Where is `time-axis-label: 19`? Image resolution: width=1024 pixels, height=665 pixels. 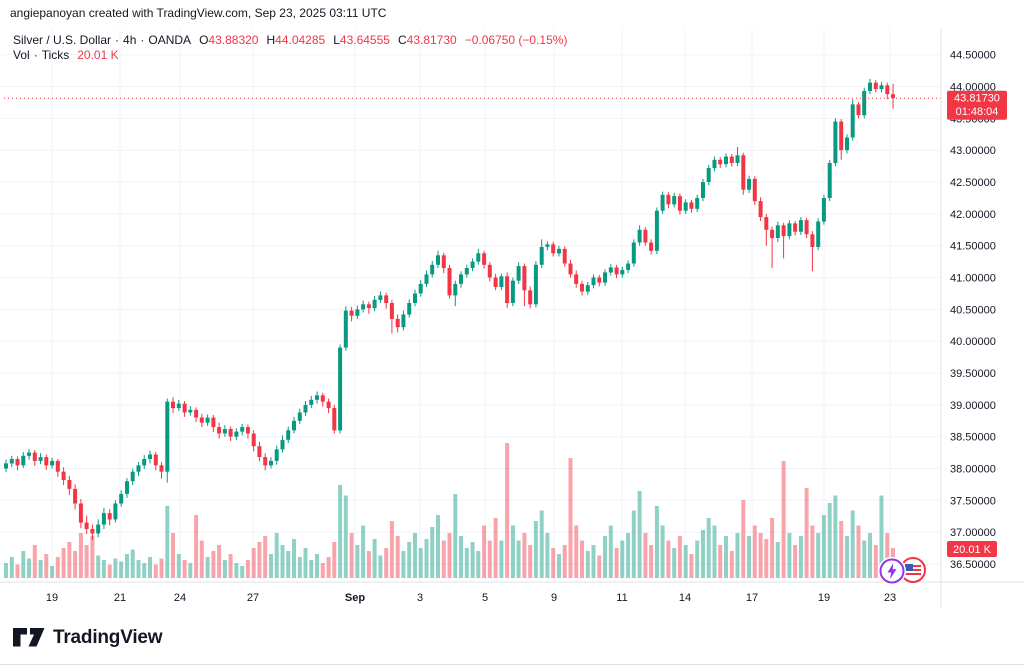 time-axis-label: 19 is located at coordinates (824, 598).